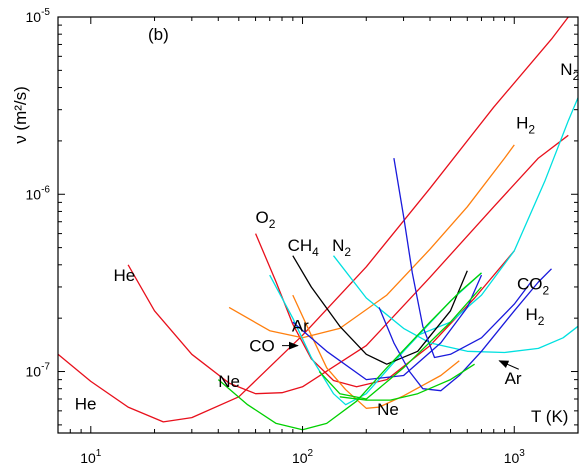  What do you see at coordinates (20, 115) in the screenshot?
I see `y-axis-label: ν (m²/s)` at bounding box center [20, 115].